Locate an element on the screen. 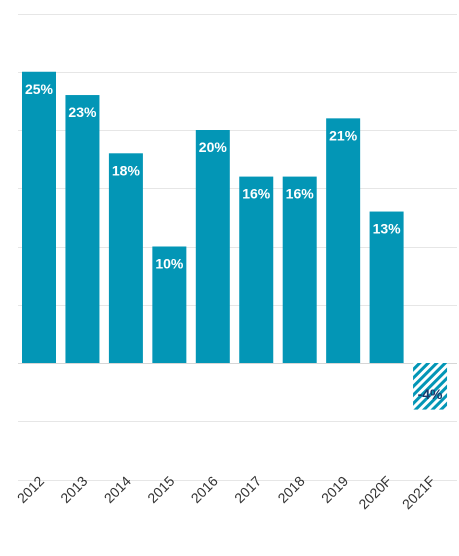  data-label-2018: 16% is located at coordinates (300, 194).